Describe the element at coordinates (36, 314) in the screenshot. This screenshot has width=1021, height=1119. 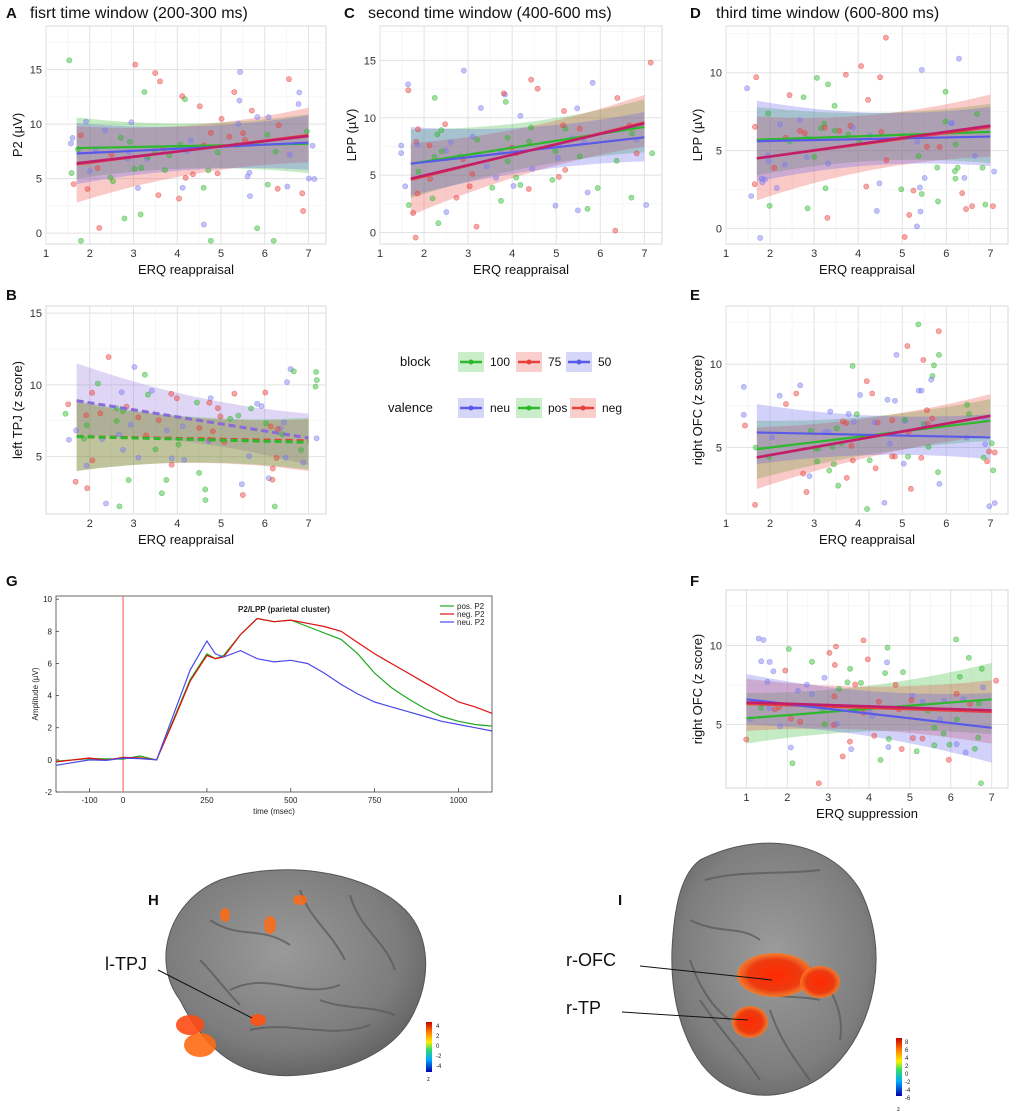
I see `panel-b-ytick-2: 15` at that location.